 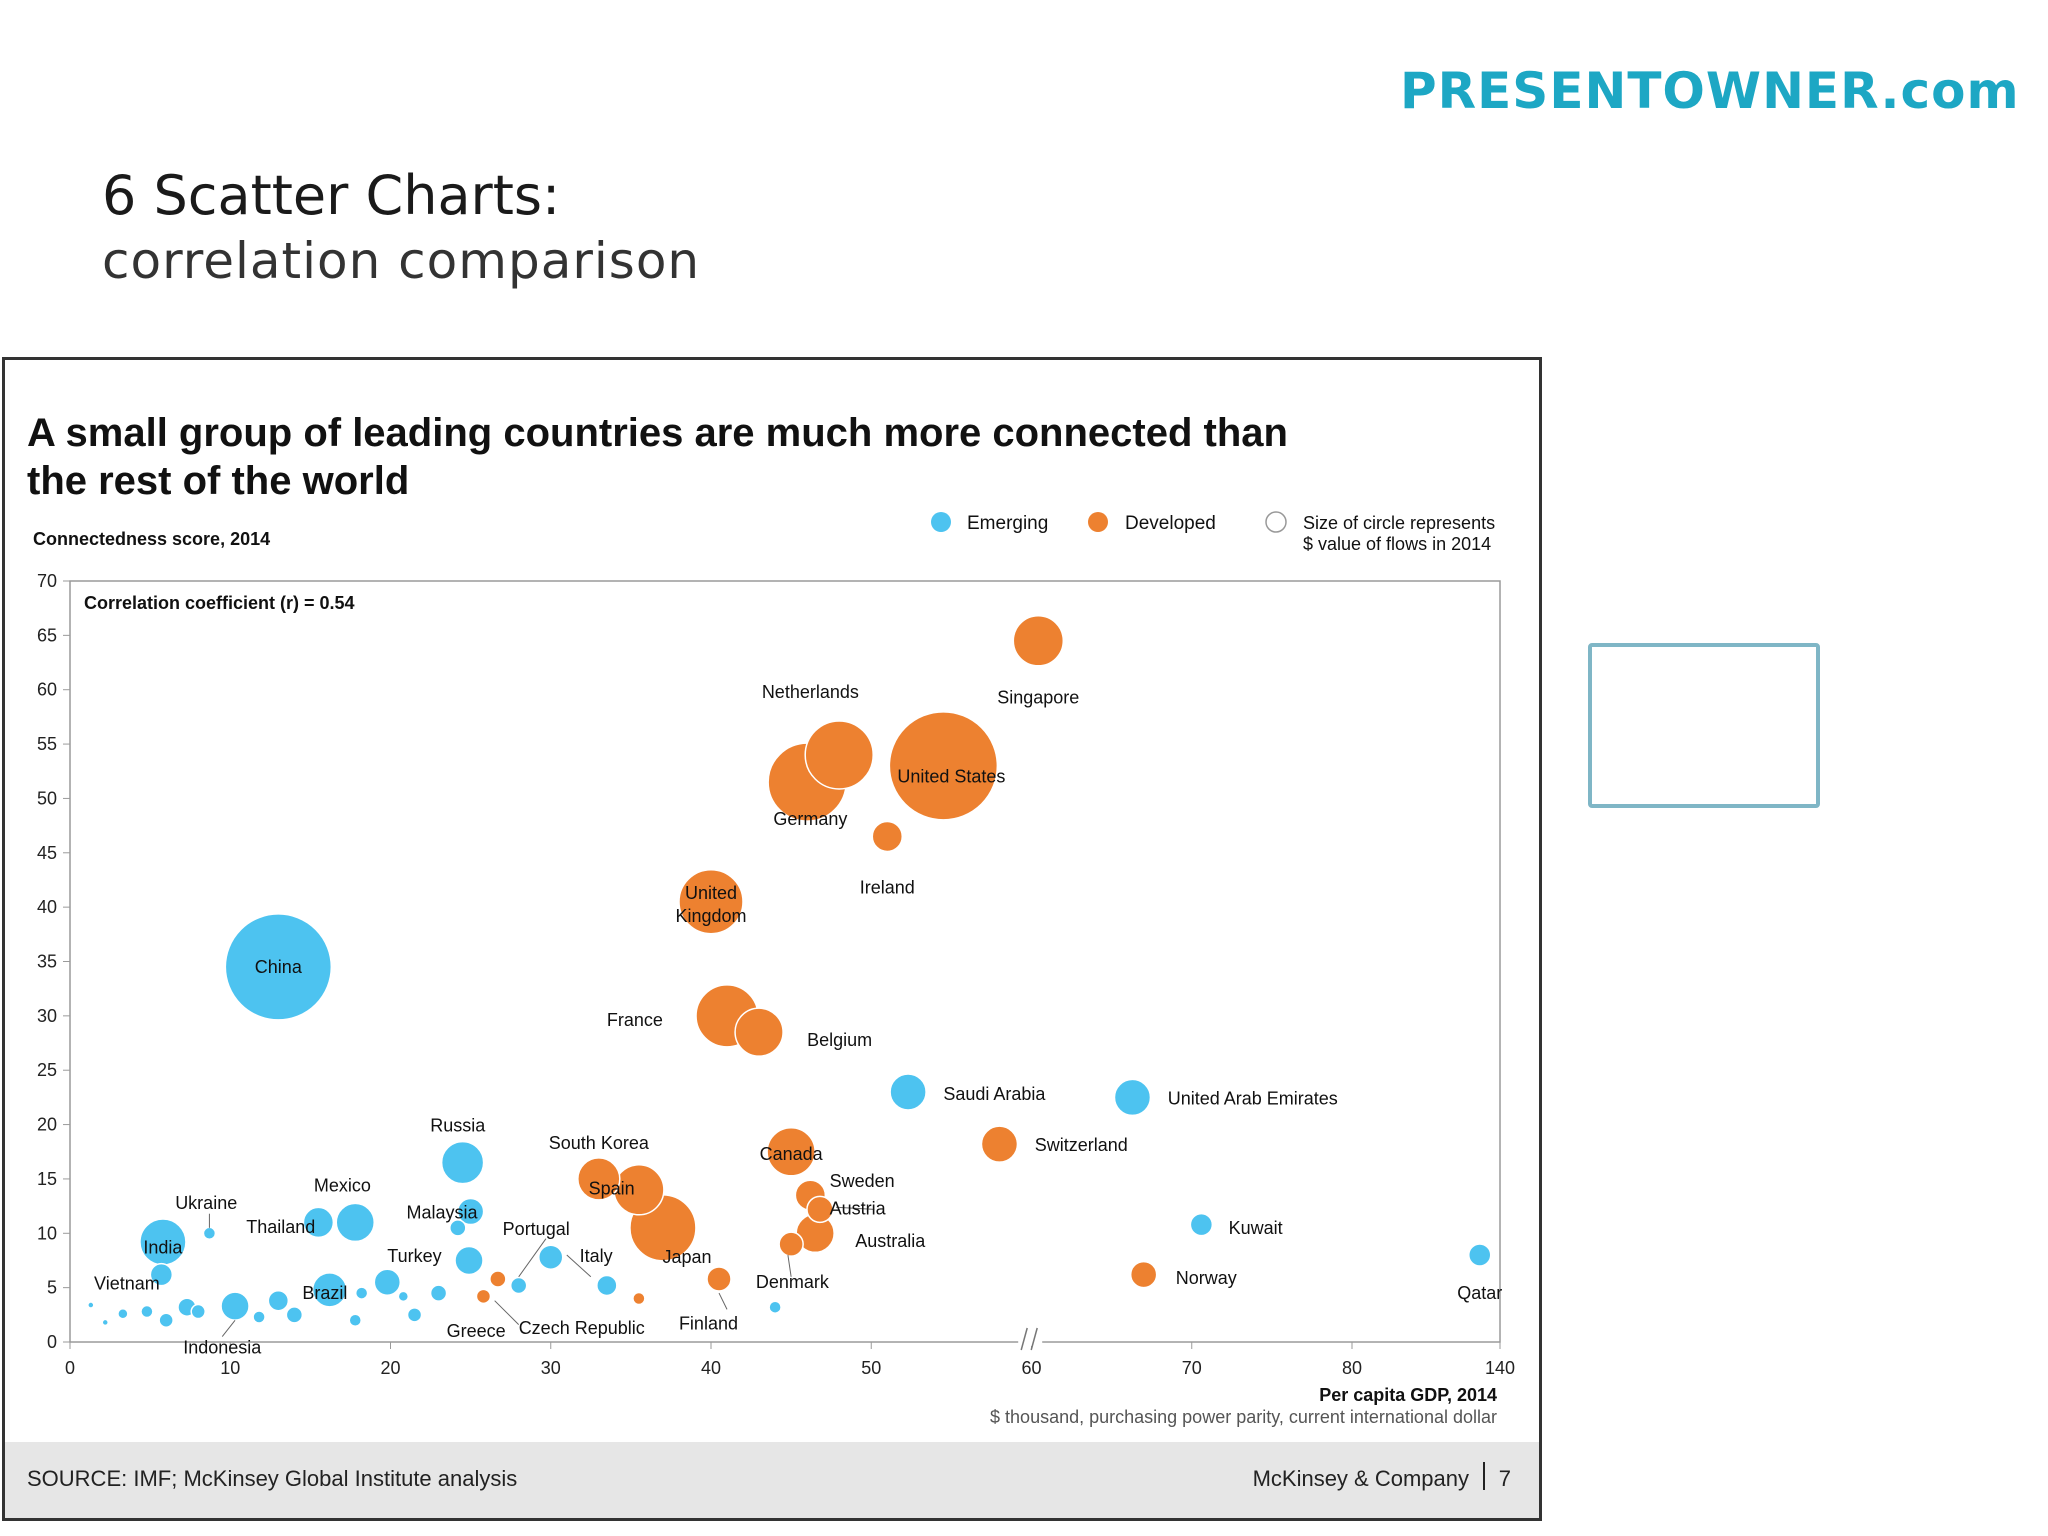 What do you see at coordinates (1081, 1145) in the screenshot?
I see `point-label: Switzerland` at bounding box center [1081, 1145].